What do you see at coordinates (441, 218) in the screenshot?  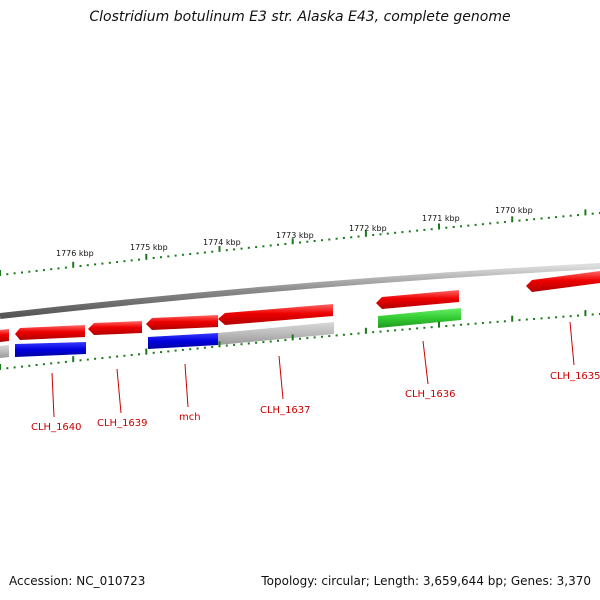 I see `scale-label-1771: 1771 kbp` at bounding box center [441, 218].